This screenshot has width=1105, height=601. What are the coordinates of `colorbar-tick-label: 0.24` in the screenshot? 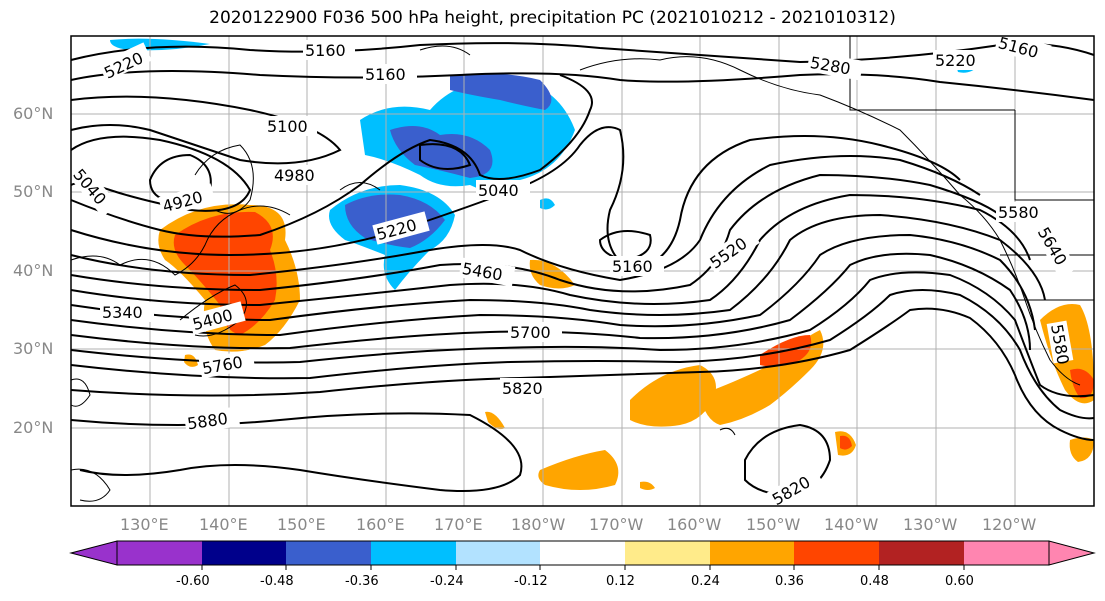 It's located at (705, 581).